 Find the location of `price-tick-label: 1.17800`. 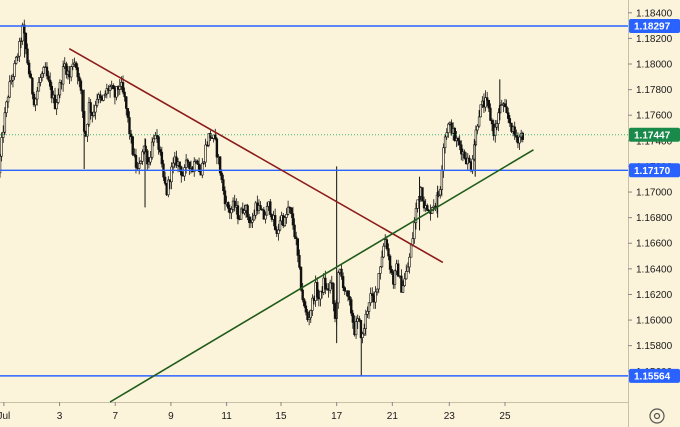

price-tick-label: 1.17800 is located at coordinates (654, 90).